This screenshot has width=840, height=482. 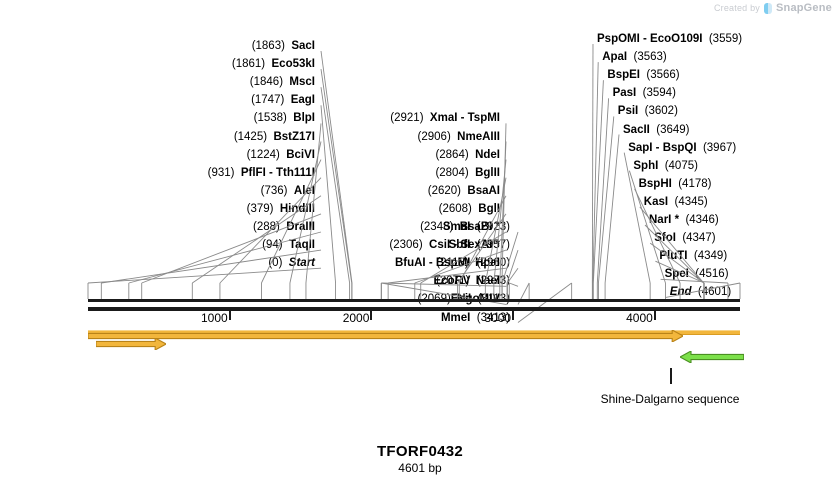 What do you see at coordinates (767, 8) in the screenshot?
I see `snapgene-logo-icon` at bounding box center [767, 8].